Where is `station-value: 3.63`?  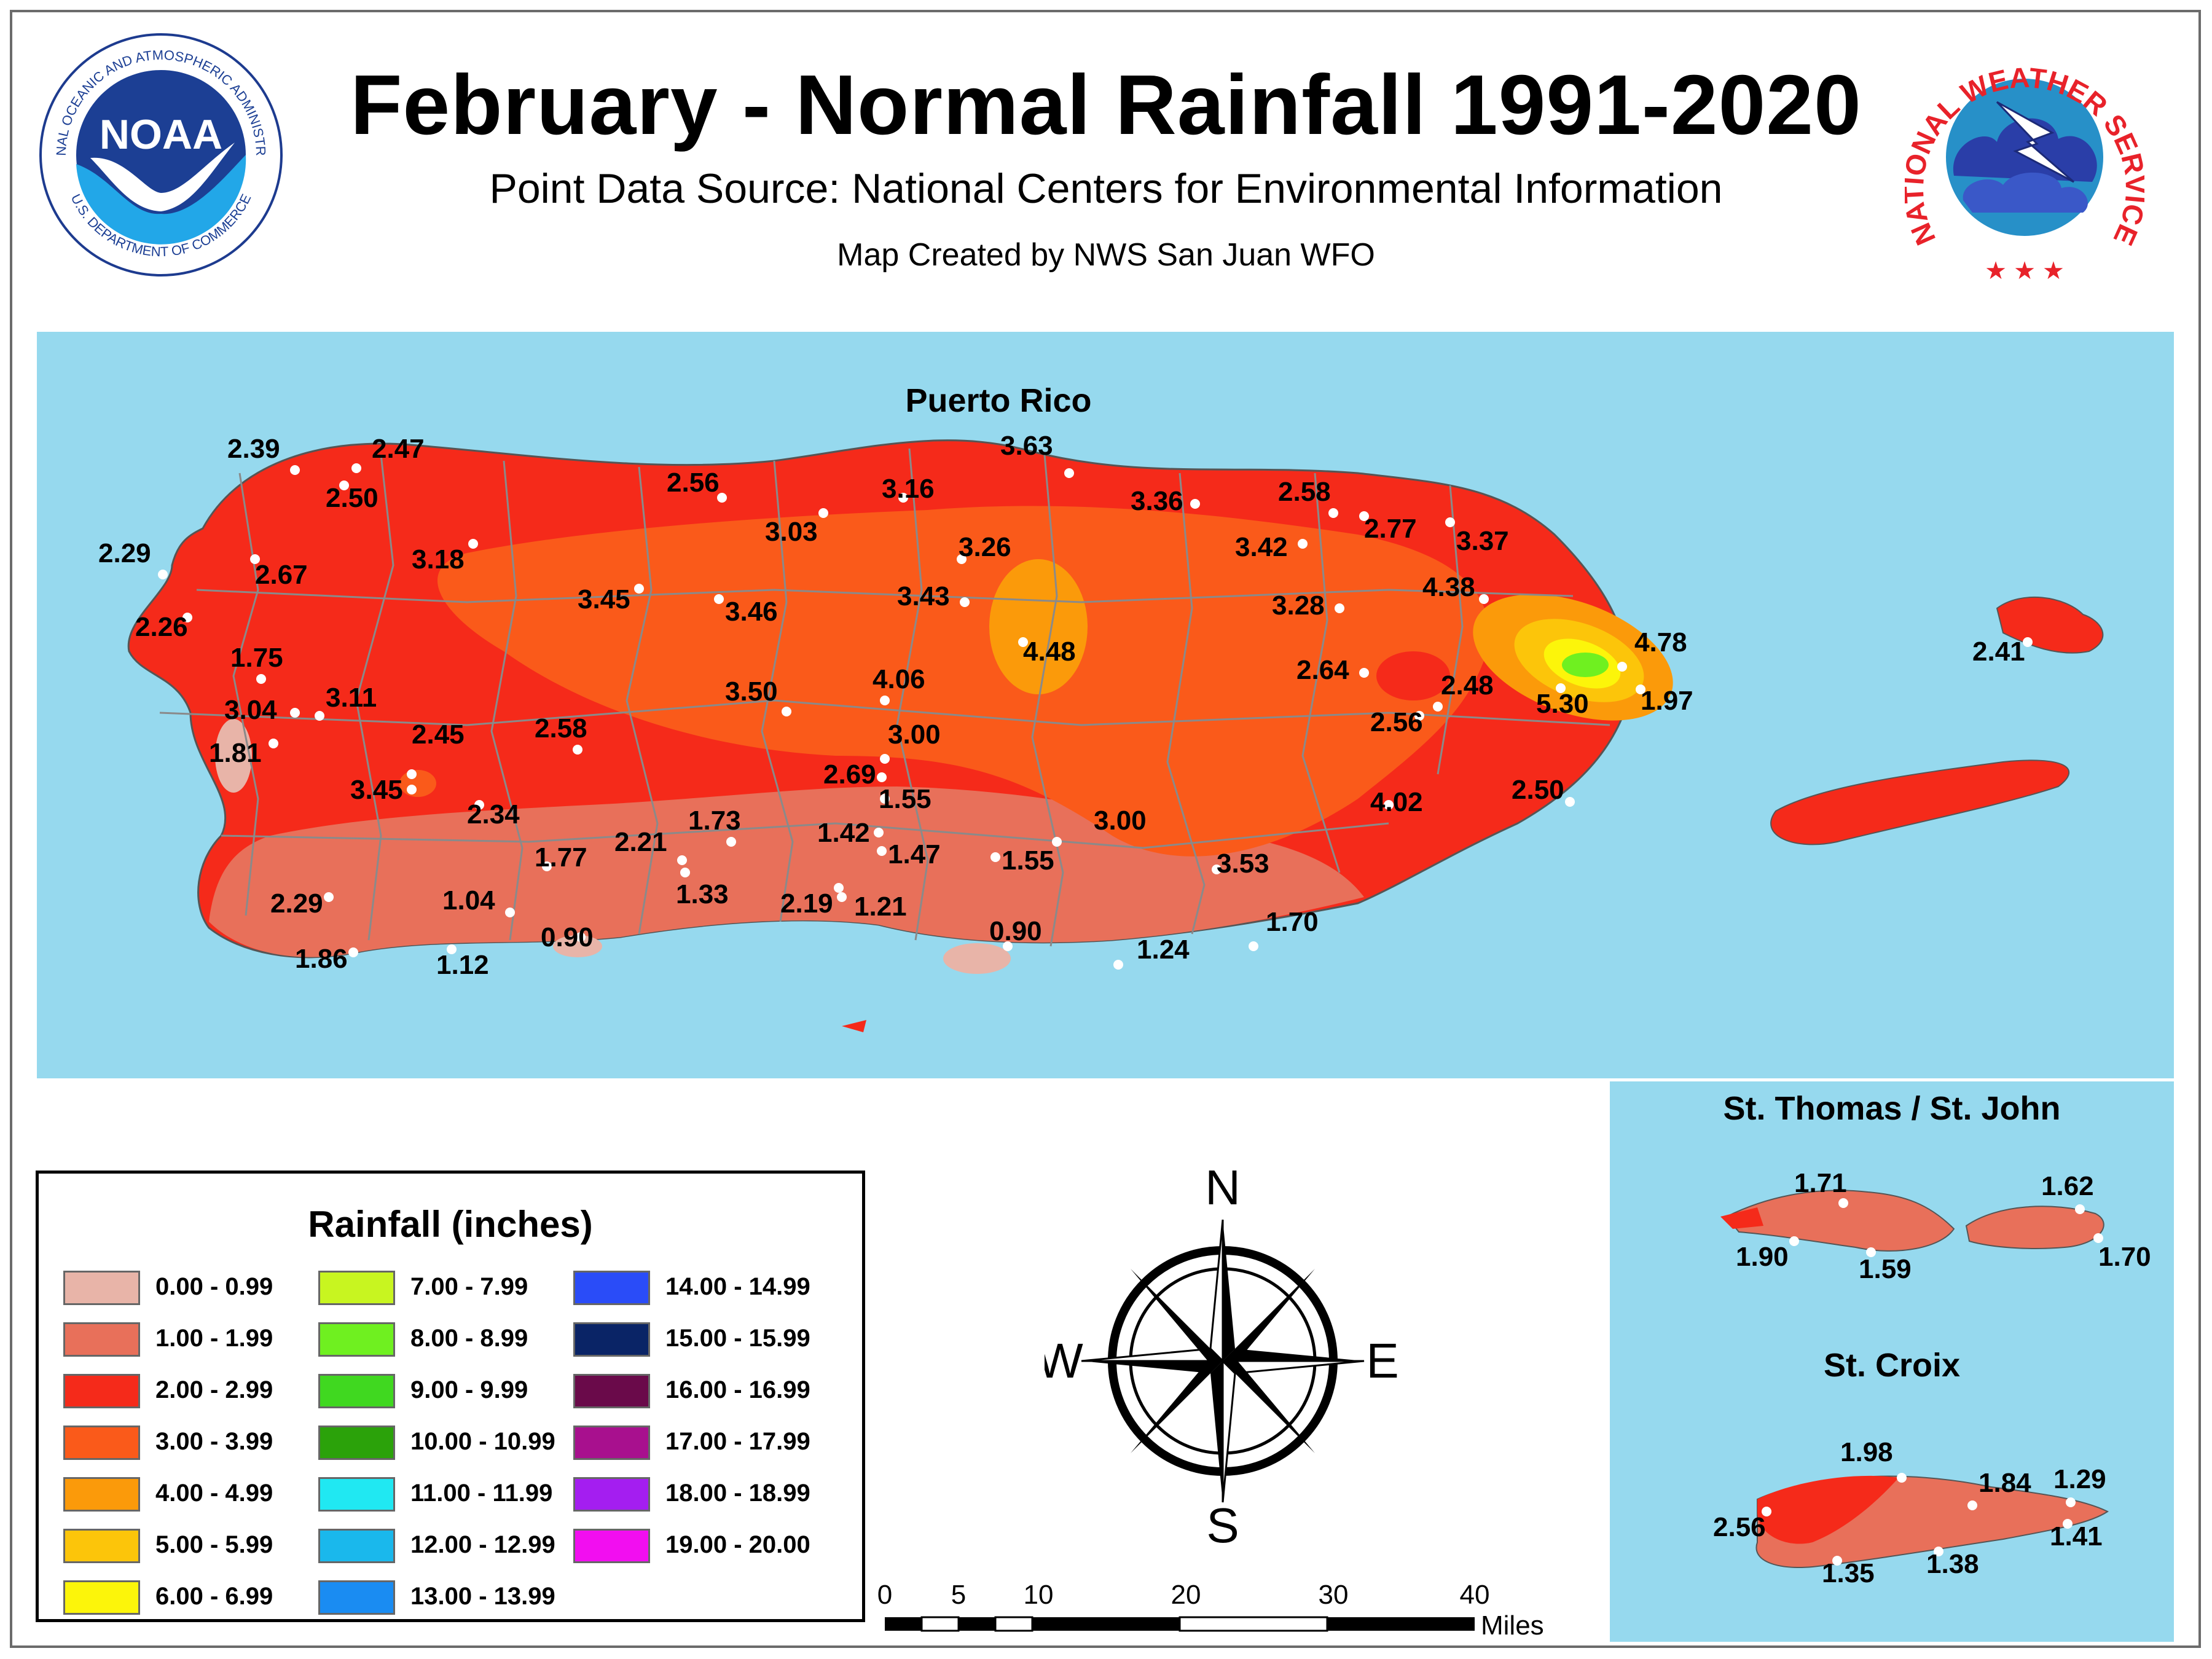 station-value: 3.63 is located at coordinates (1026, 446).